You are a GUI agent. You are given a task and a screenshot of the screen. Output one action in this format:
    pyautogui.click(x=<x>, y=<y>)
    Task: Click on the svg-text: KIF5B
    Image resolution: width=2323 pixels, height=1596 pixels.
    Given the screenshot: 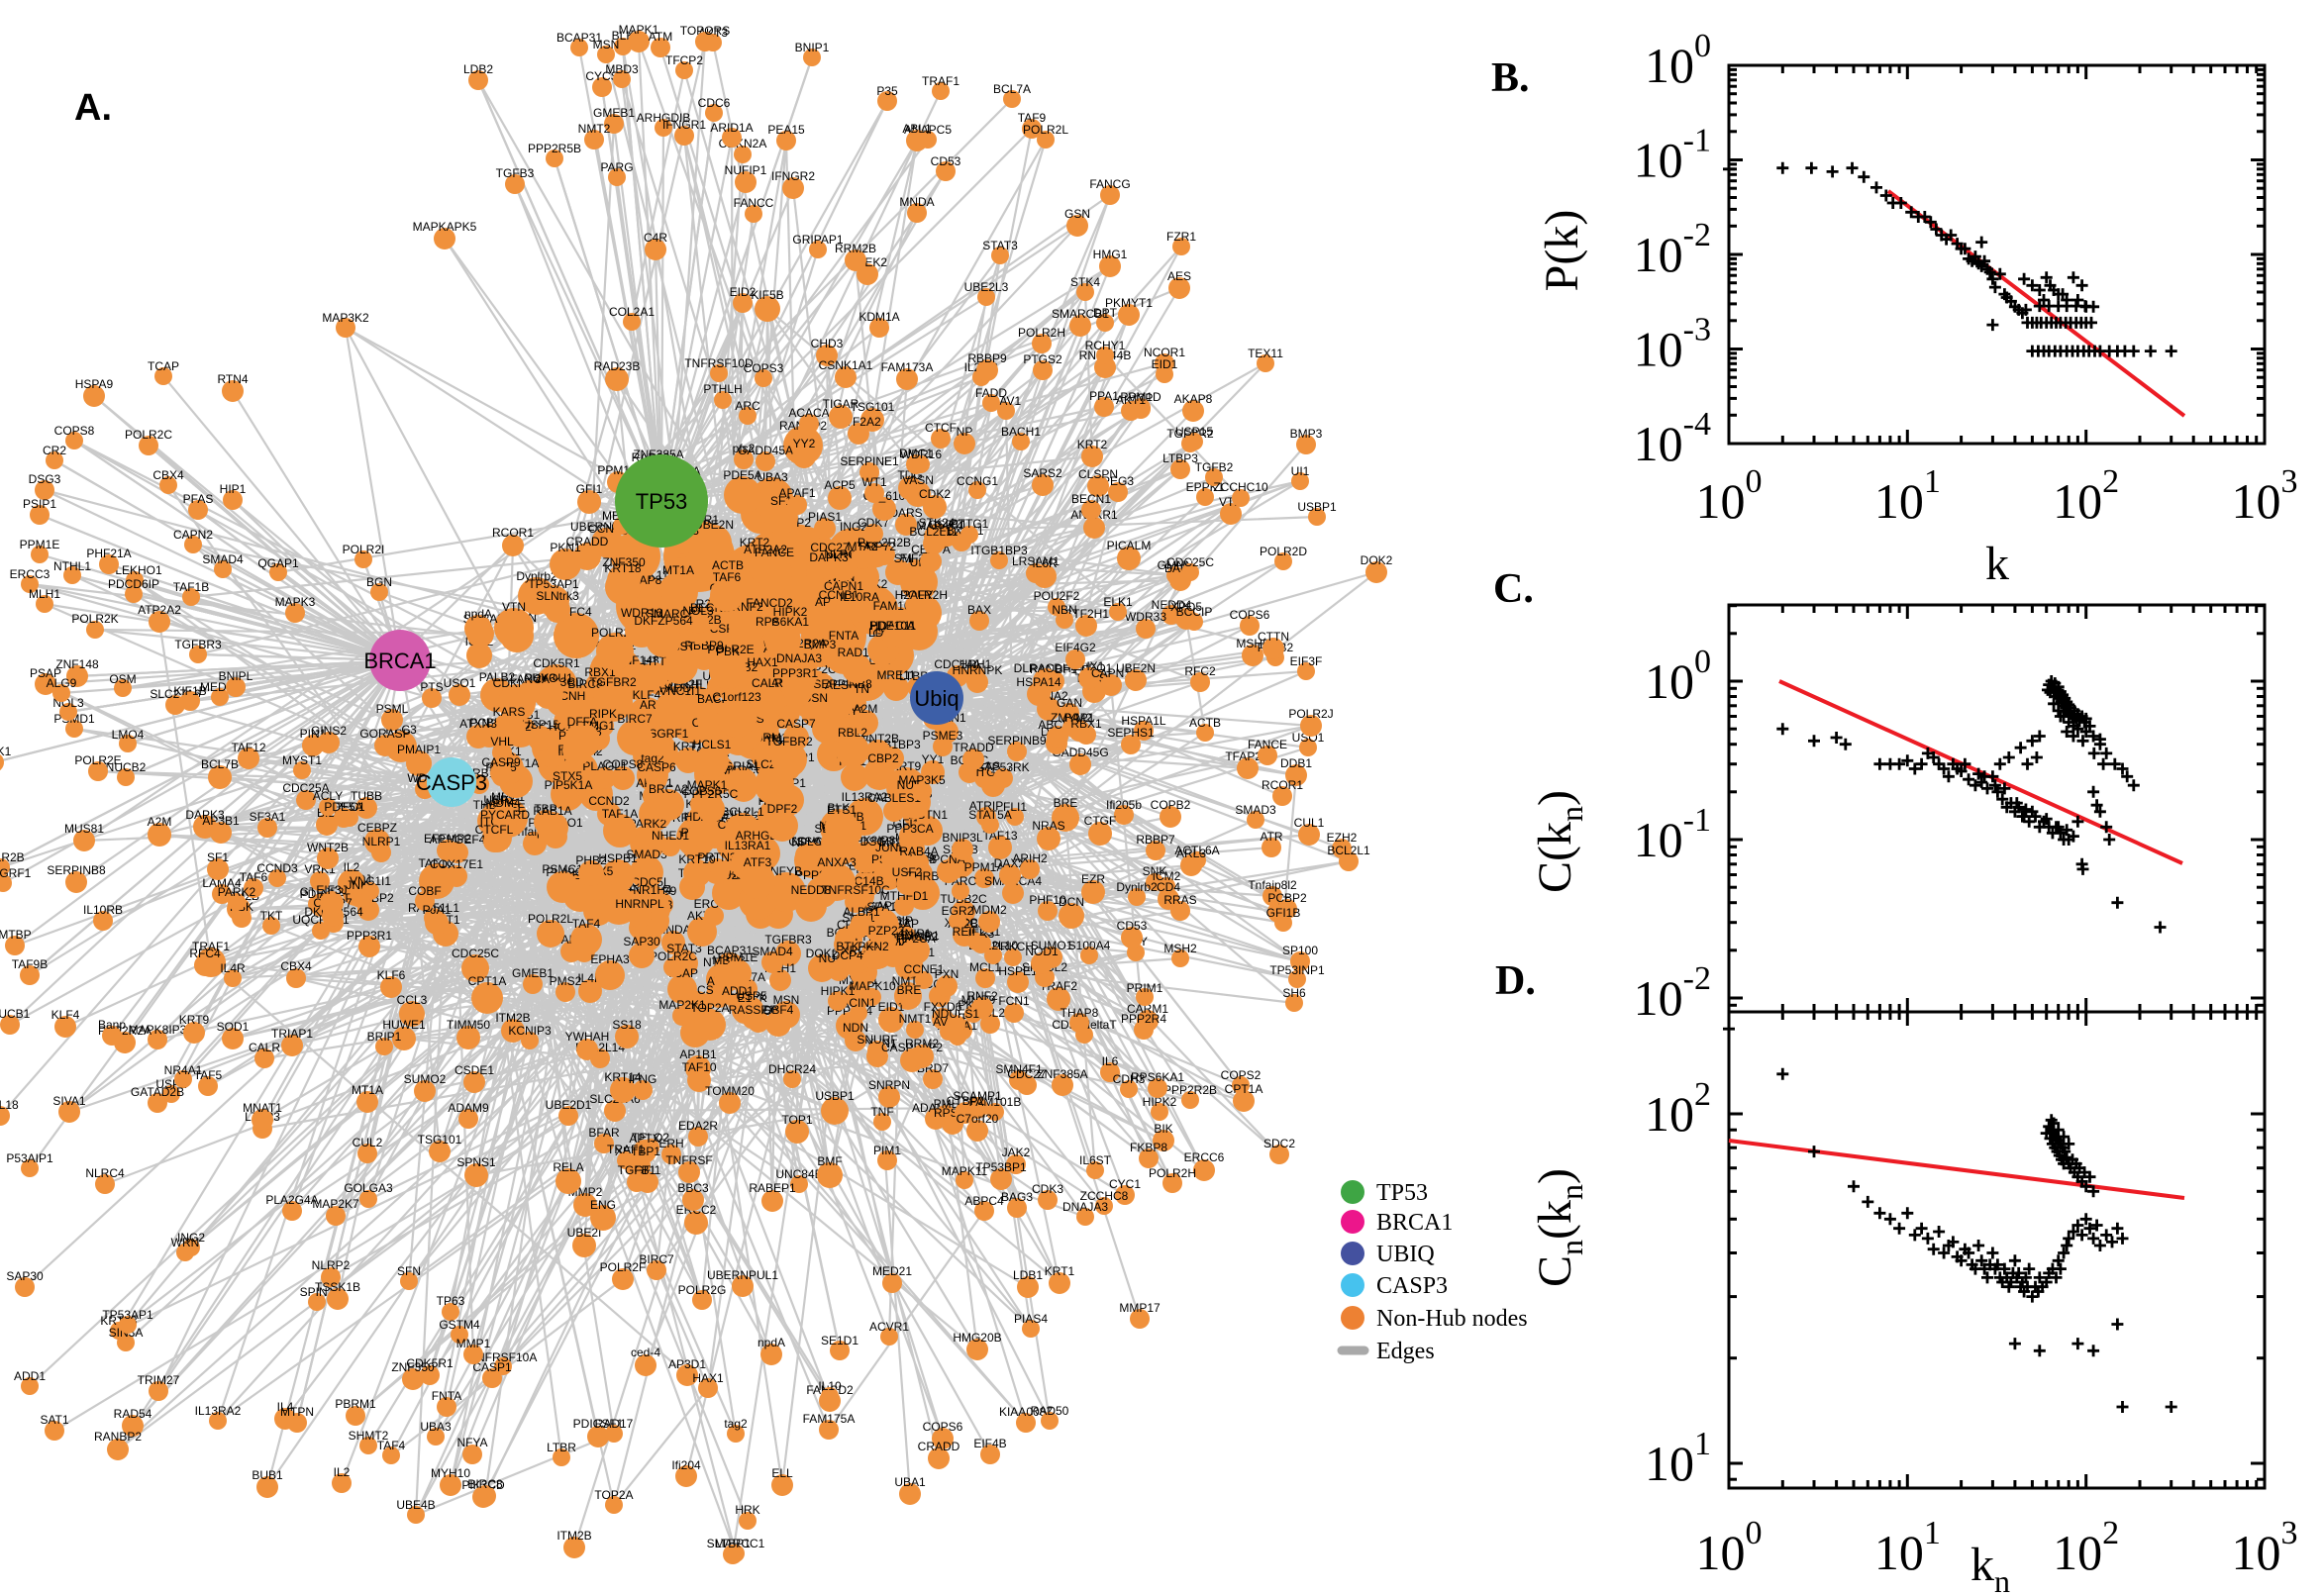 What is the action you would take?
    pyautogui.click(x=767, y=295)
    